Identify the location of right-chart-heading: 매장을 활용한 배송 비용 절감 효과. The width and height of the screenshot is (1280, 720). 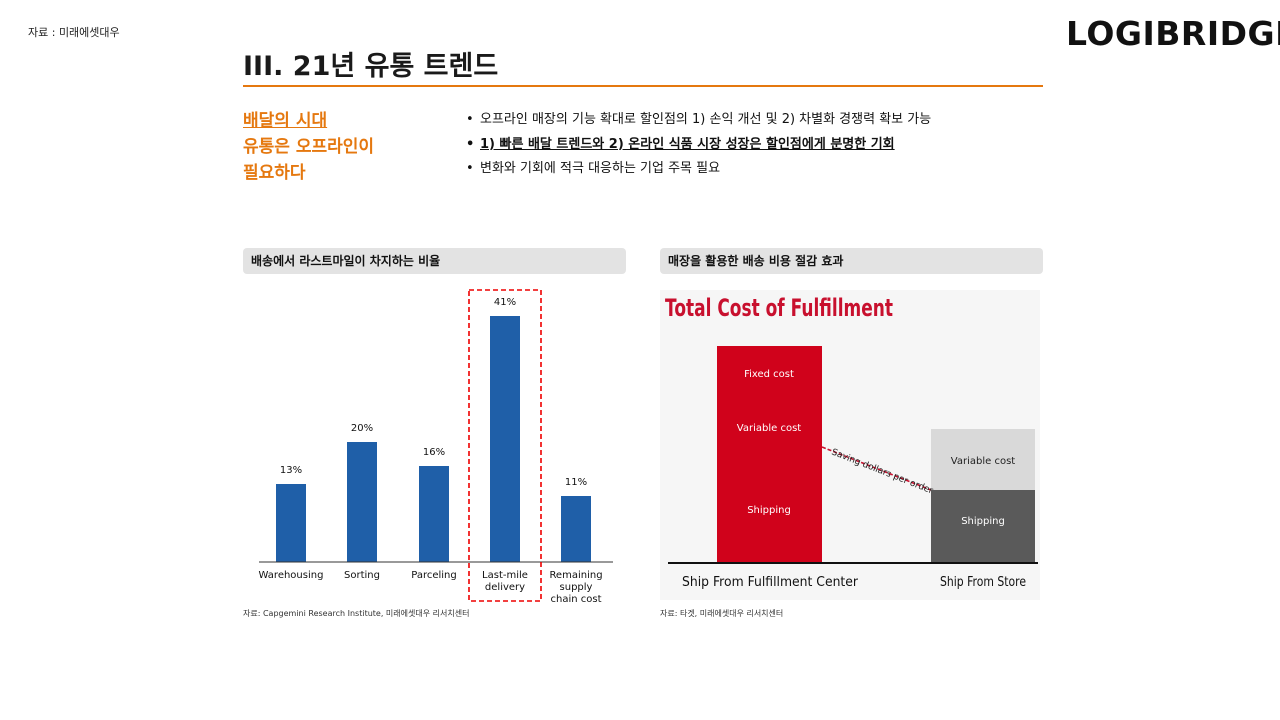
(851, 261).